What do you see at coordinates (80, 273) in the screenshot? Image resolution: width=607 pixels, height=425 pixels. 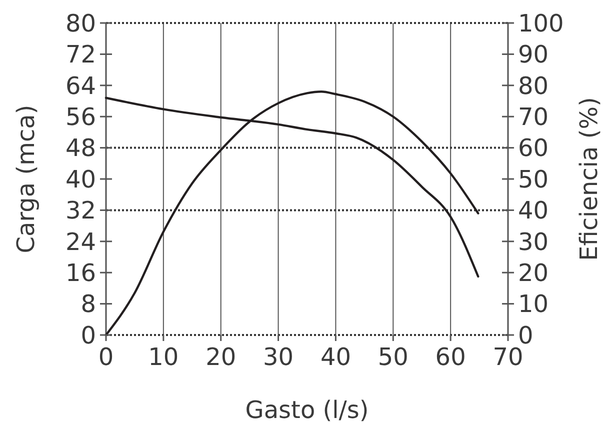 I see `y-tick-label: 16` at bounding box center [80, 273].